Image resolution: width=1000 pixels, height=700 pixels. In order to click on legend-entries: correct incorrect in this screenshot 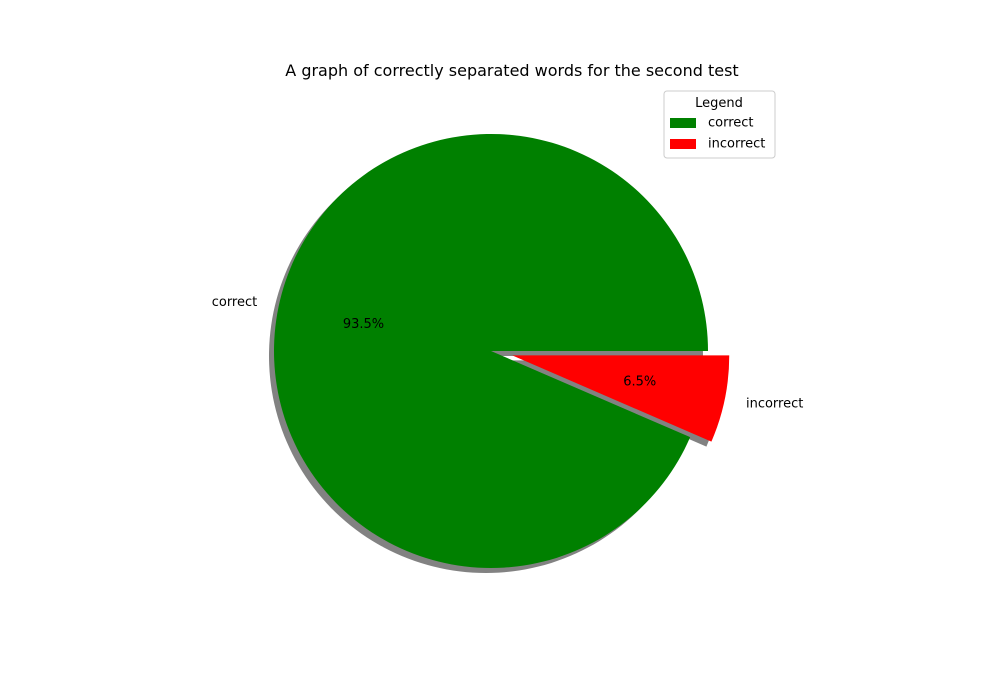, I will do `click(717, 134)`.